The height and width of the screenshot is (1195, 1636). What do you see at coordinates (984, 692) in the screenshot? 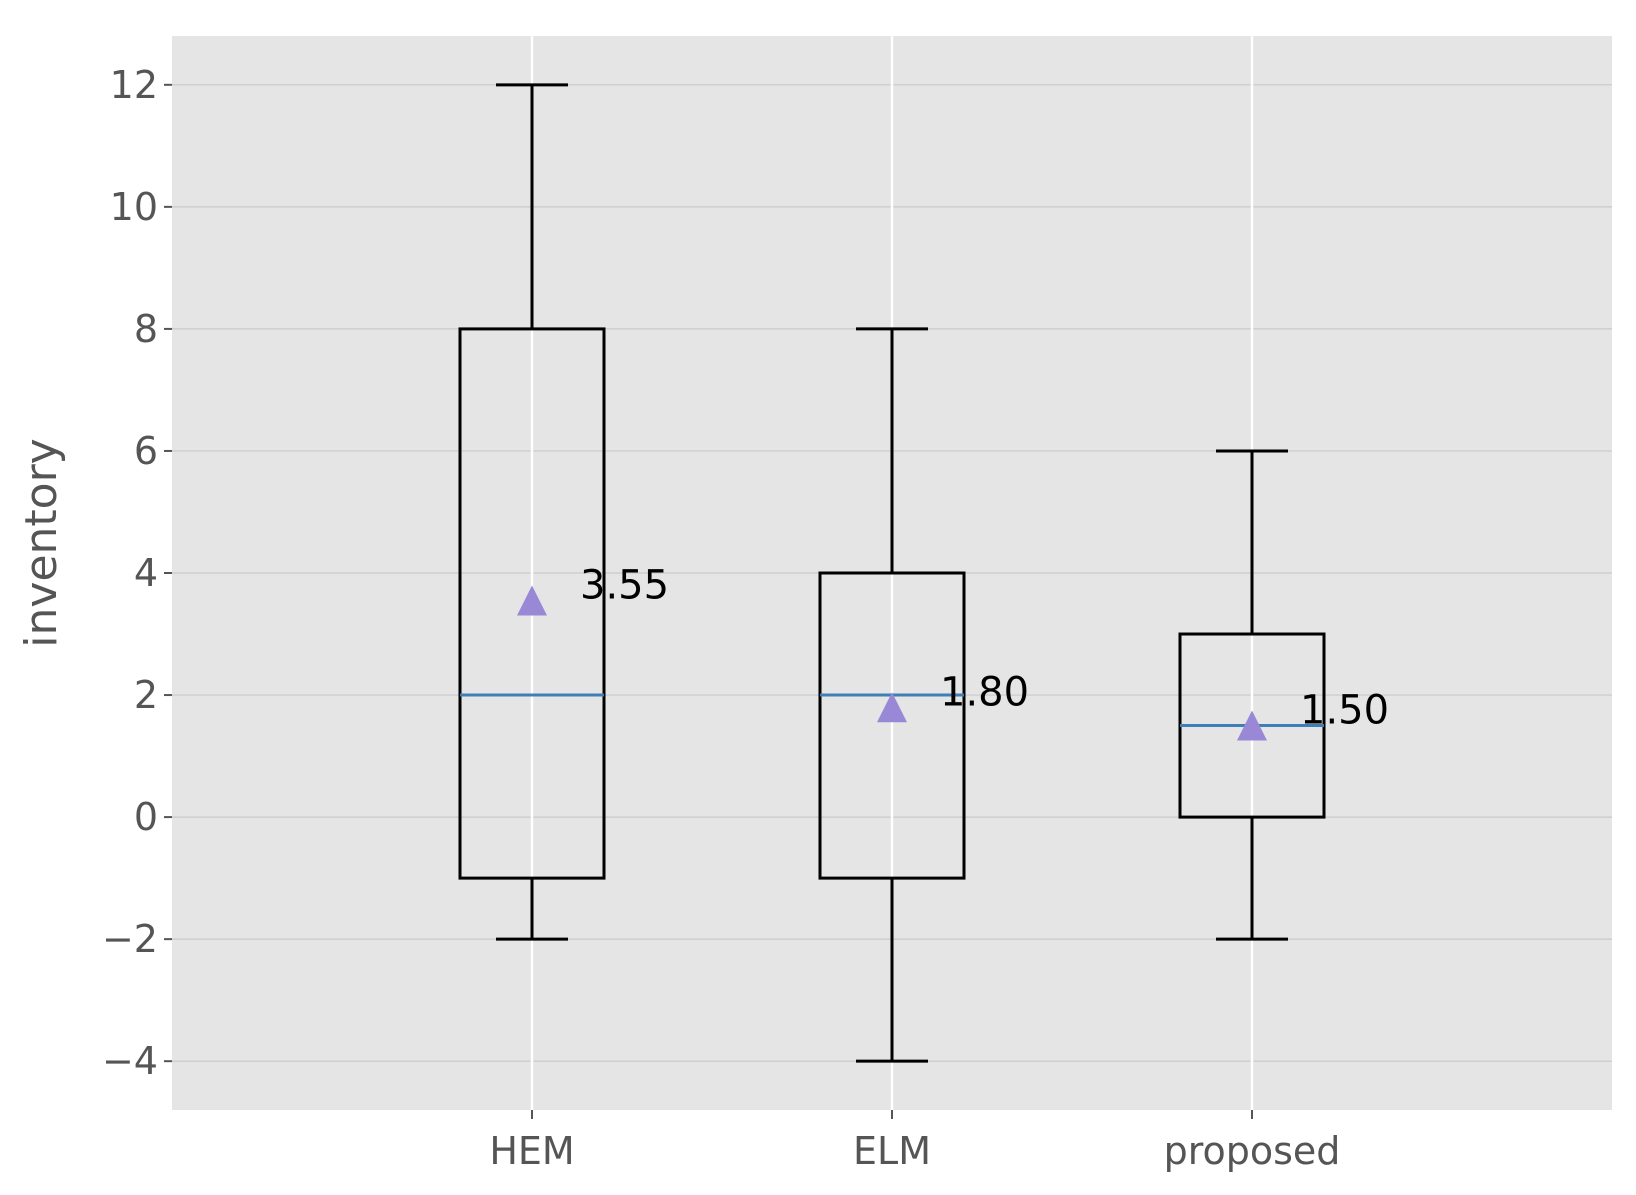
I see `mean-value-label: 1.80` at bounding box center [984, 692].